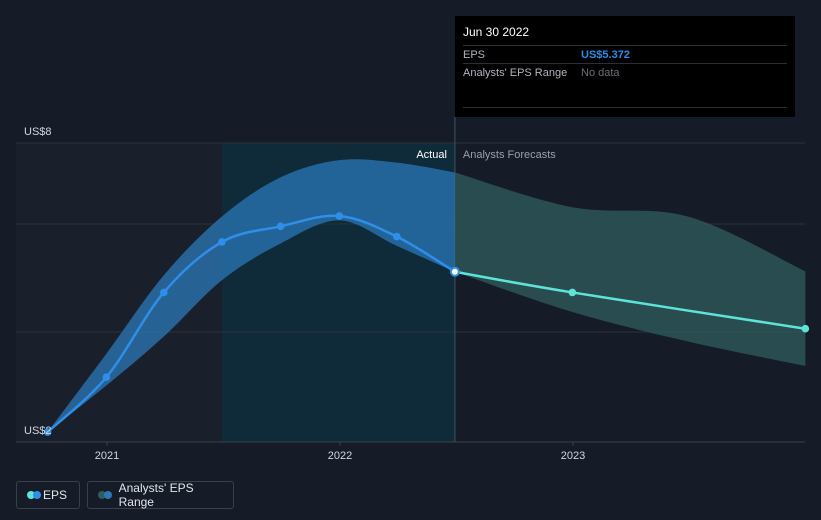  I want to click on tooltip-eps-row: EPS US$5.372, so click(625, 54).